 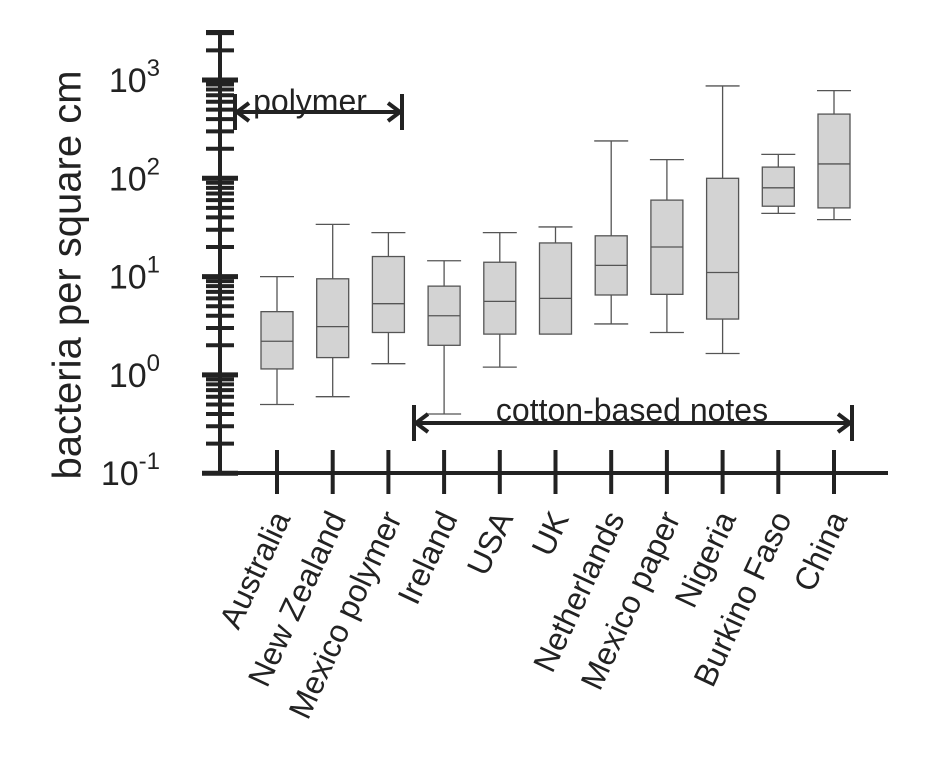 I want to click on x-tick-label: USA, so click(x=490, y=542).